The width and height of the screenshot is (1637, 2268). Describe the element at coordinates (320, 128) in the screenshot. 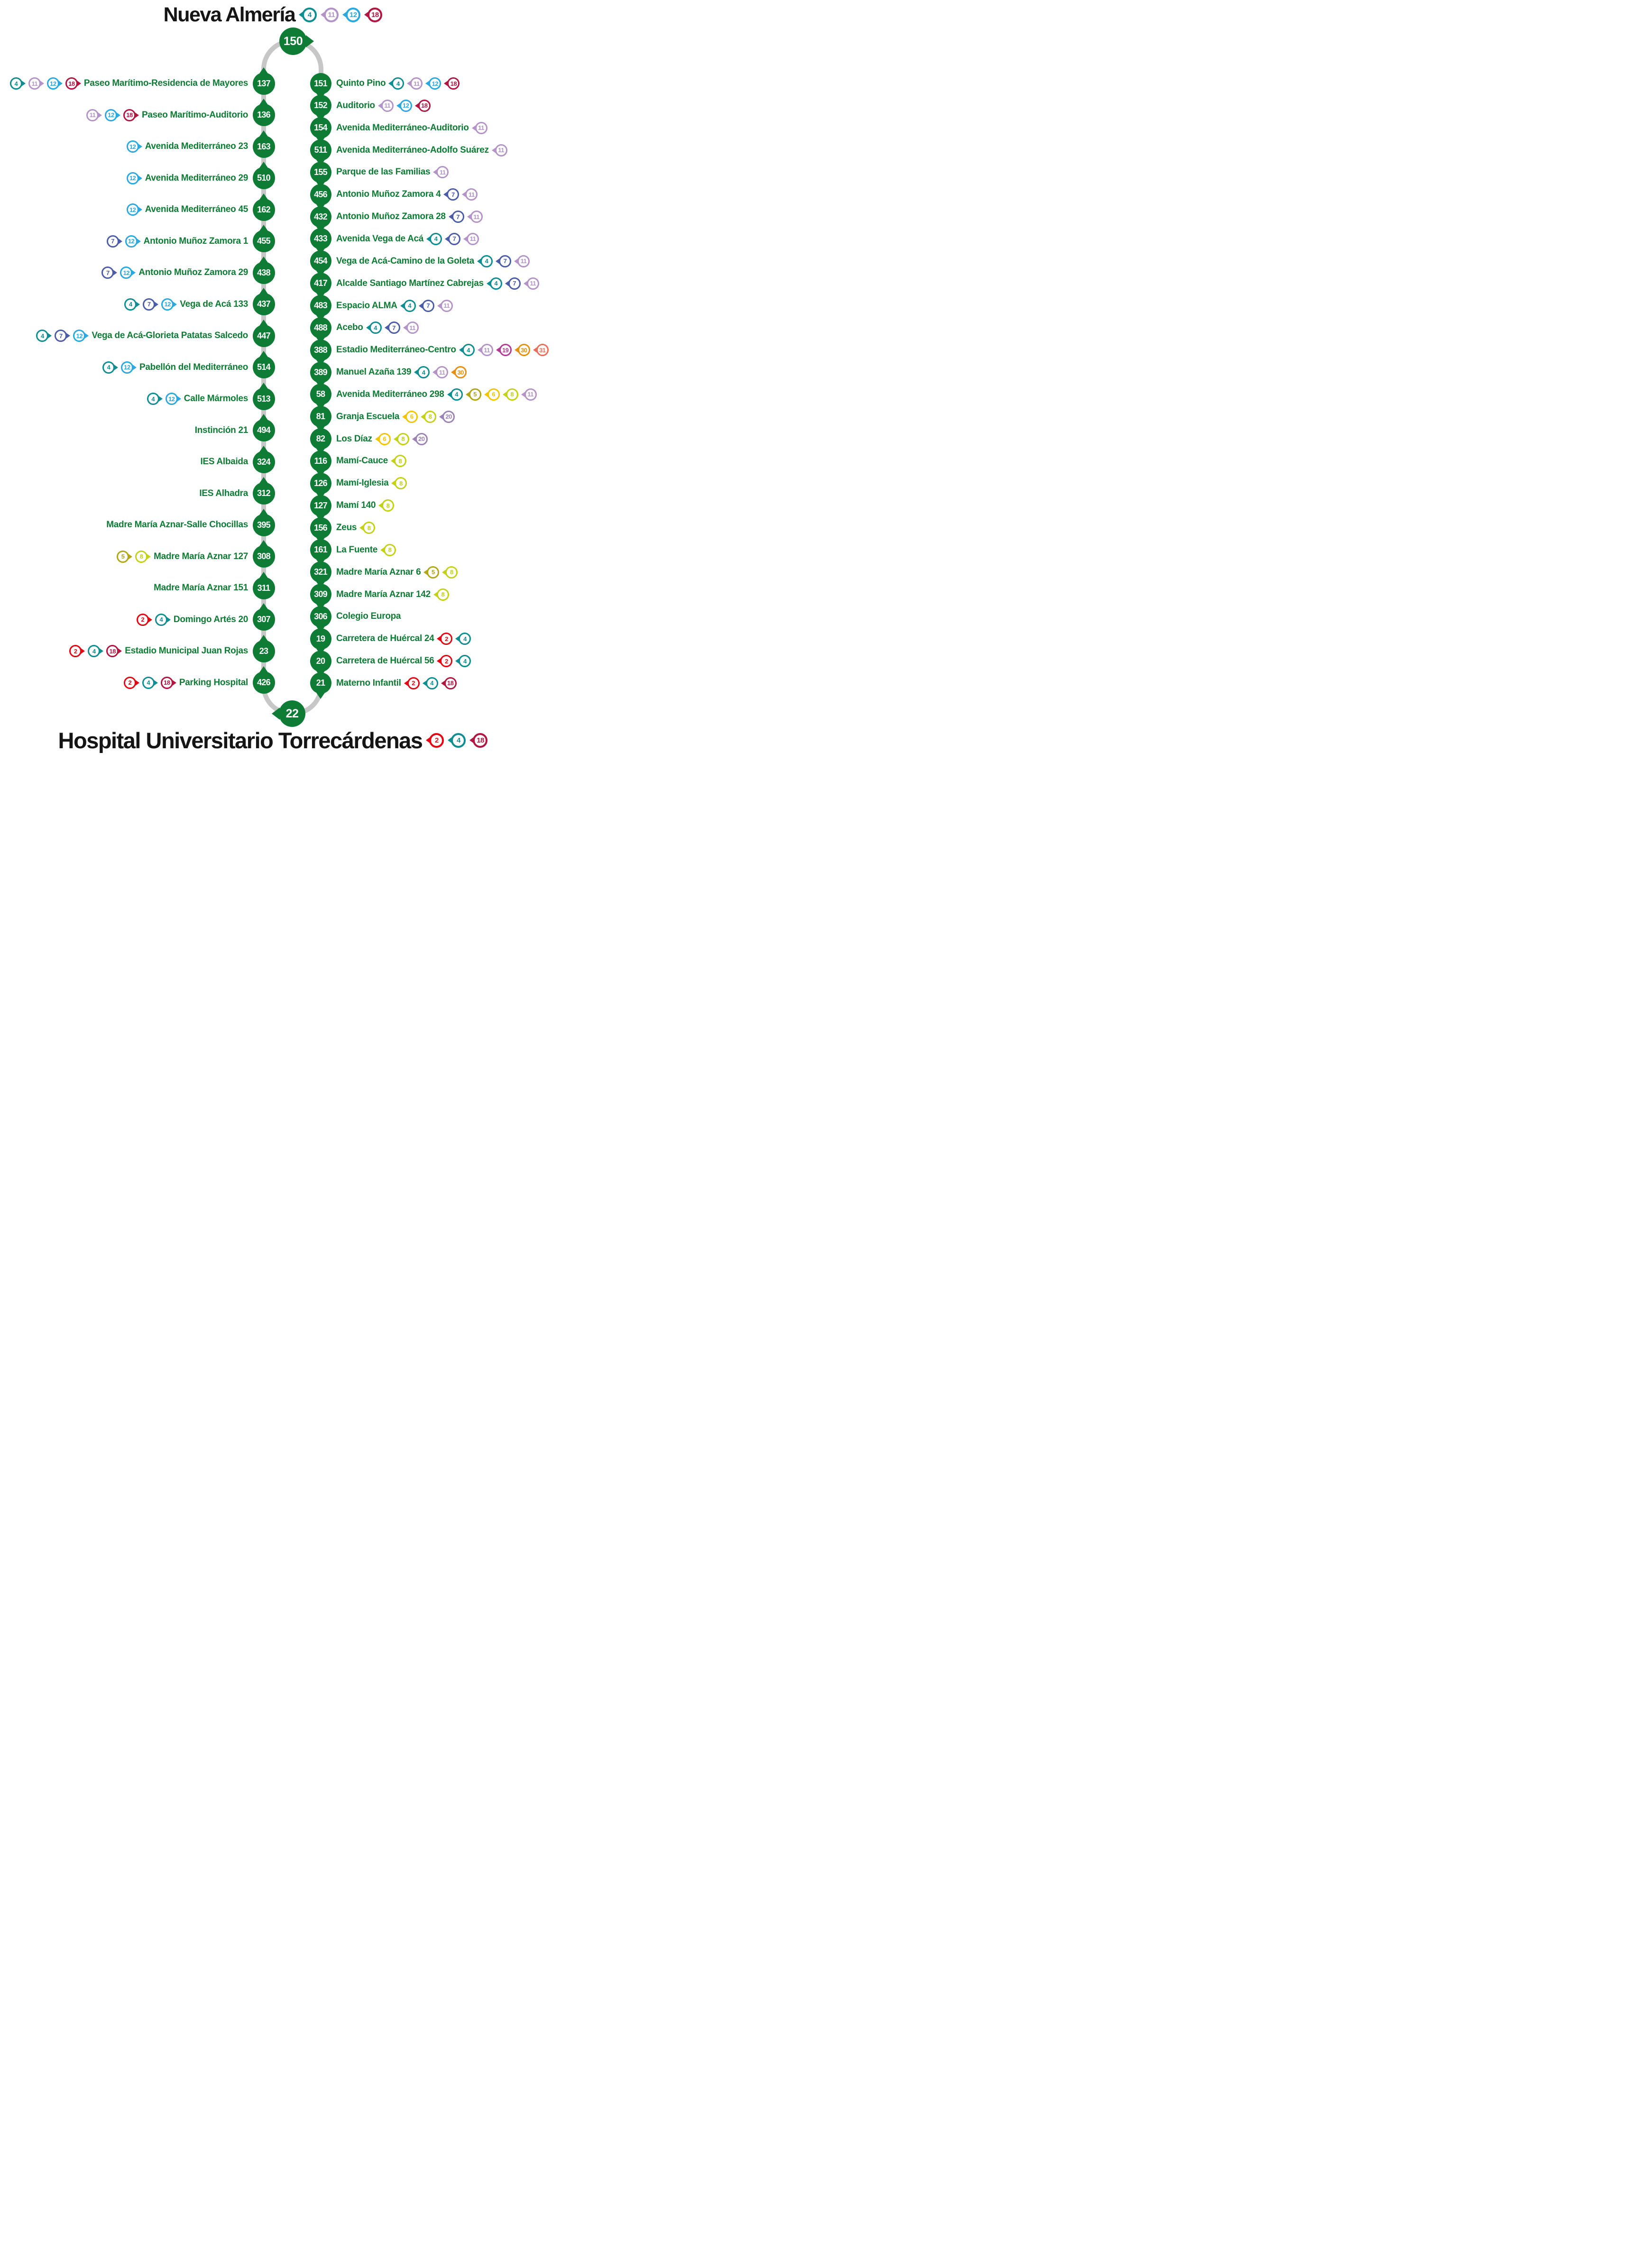

I see `stop-code: 154` at that location.